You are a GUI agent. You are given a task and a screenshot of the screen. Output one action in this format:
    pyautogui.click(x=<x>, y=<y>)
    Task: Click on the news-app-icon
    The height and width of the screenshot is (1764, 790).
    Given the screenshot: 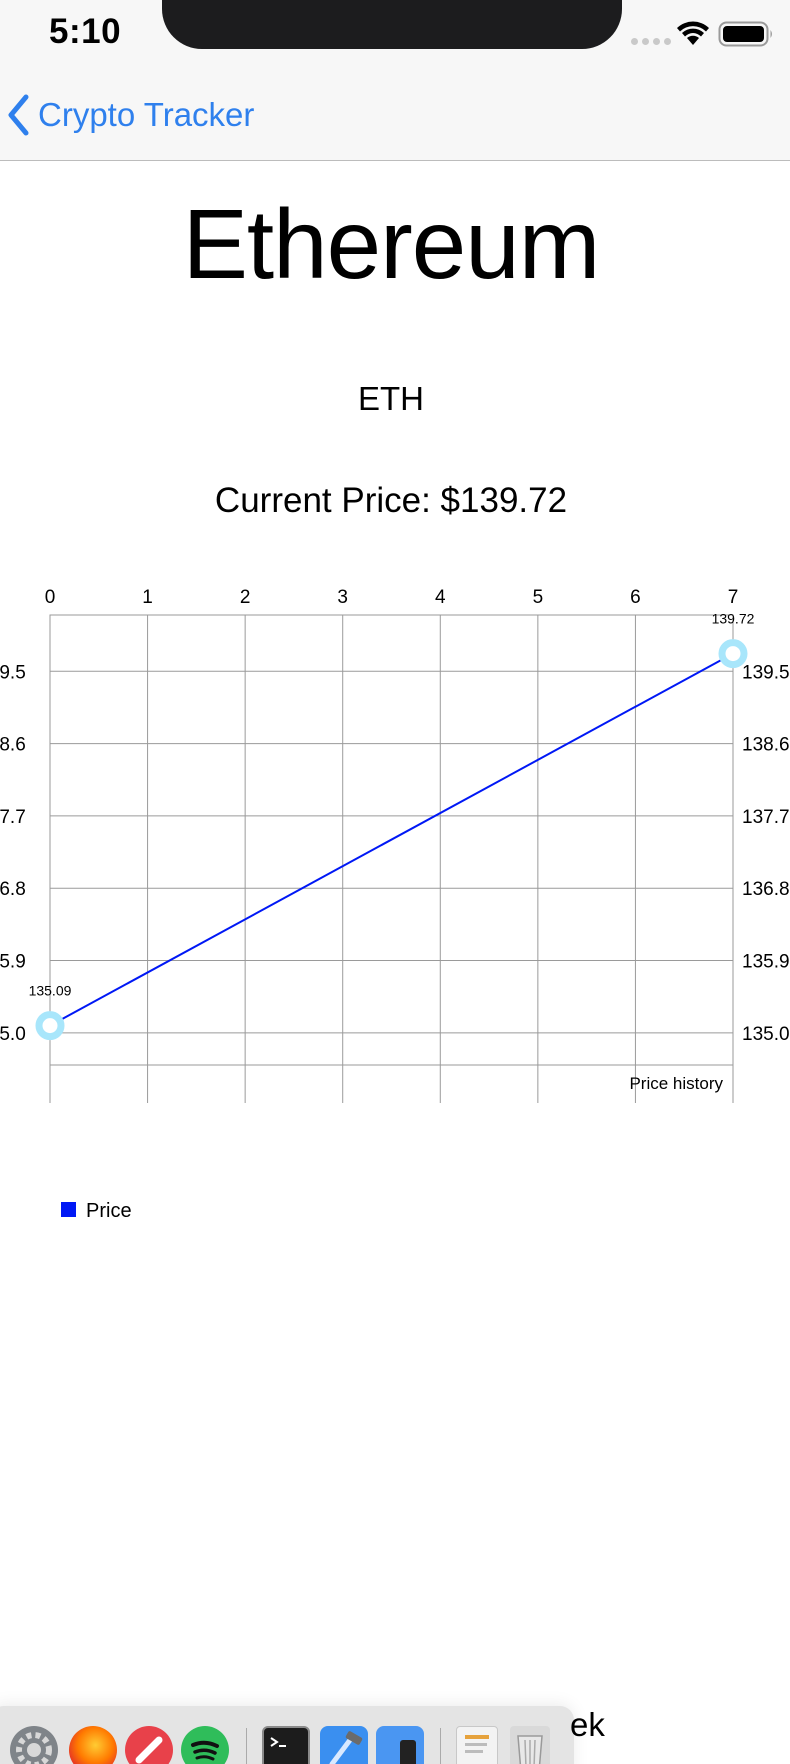 What is the action you would take?
    pyautogui.click(x=149, y=1745)
    